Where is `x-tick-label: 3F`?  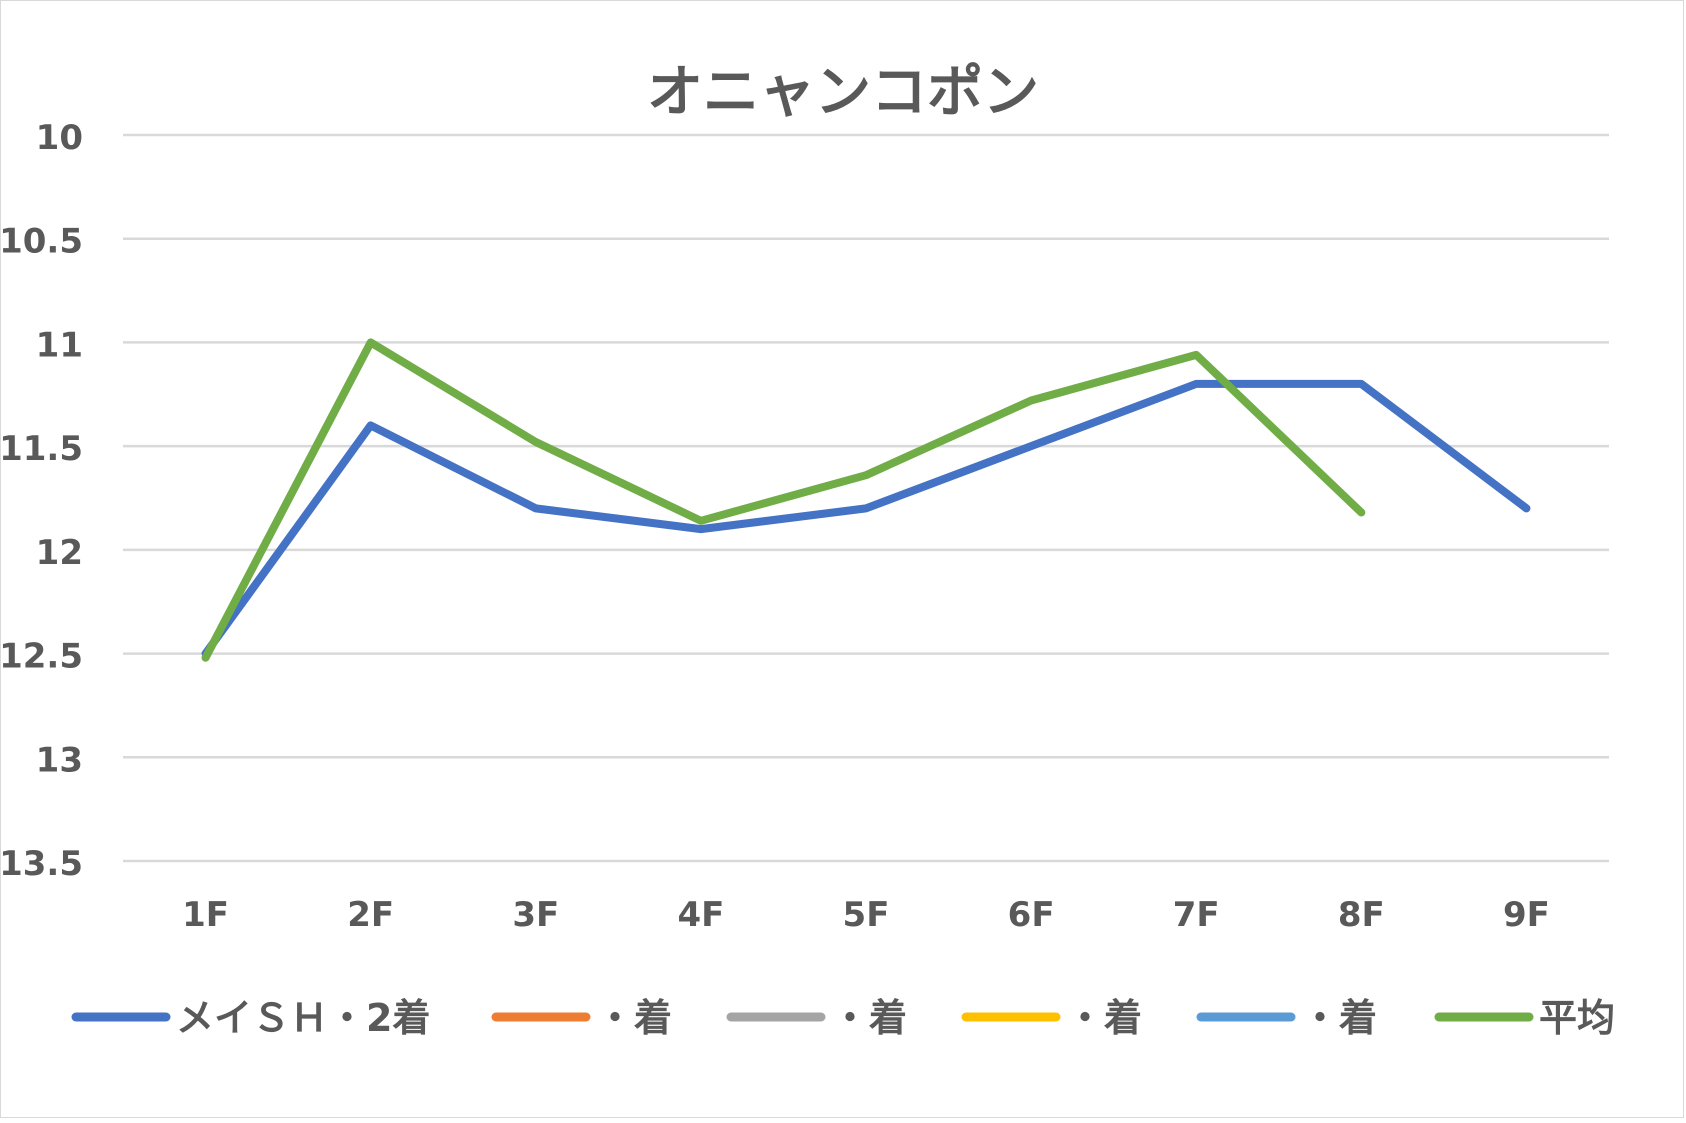 x-tick-label: 3F is located at coordinates (535, 915).